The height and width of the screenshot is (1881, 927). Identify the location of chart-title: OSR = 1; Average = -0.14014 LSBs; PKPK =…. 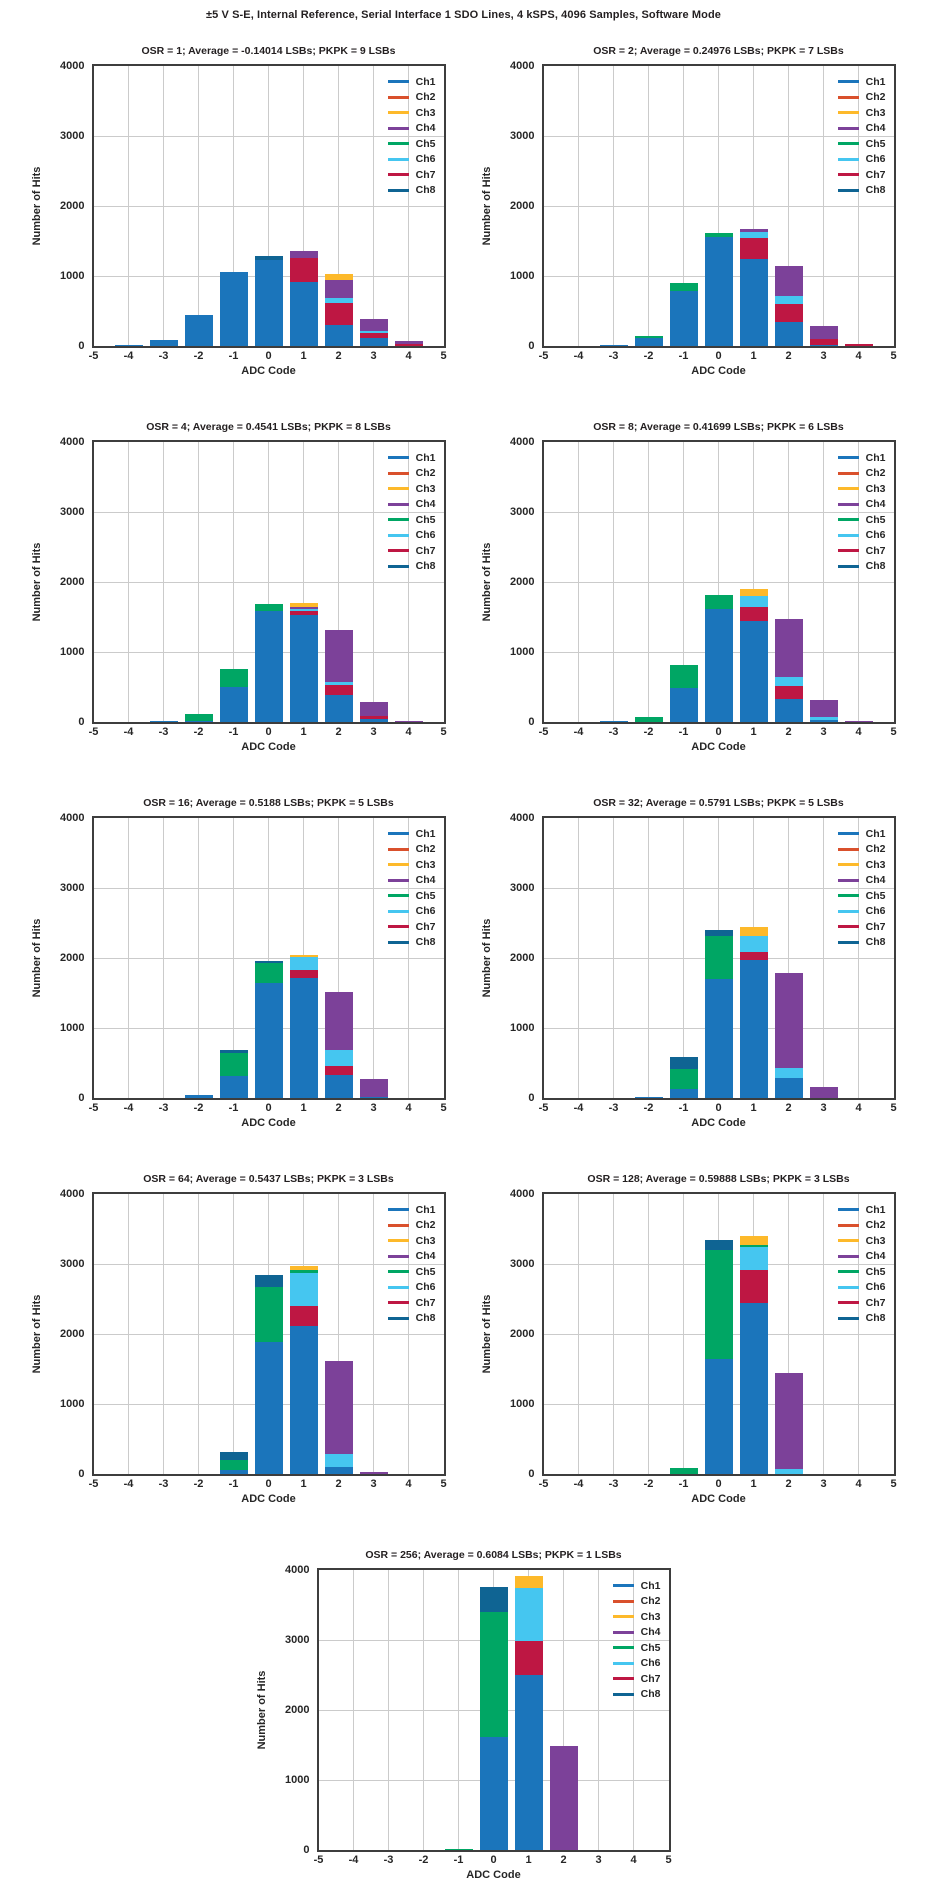
(268, 51).